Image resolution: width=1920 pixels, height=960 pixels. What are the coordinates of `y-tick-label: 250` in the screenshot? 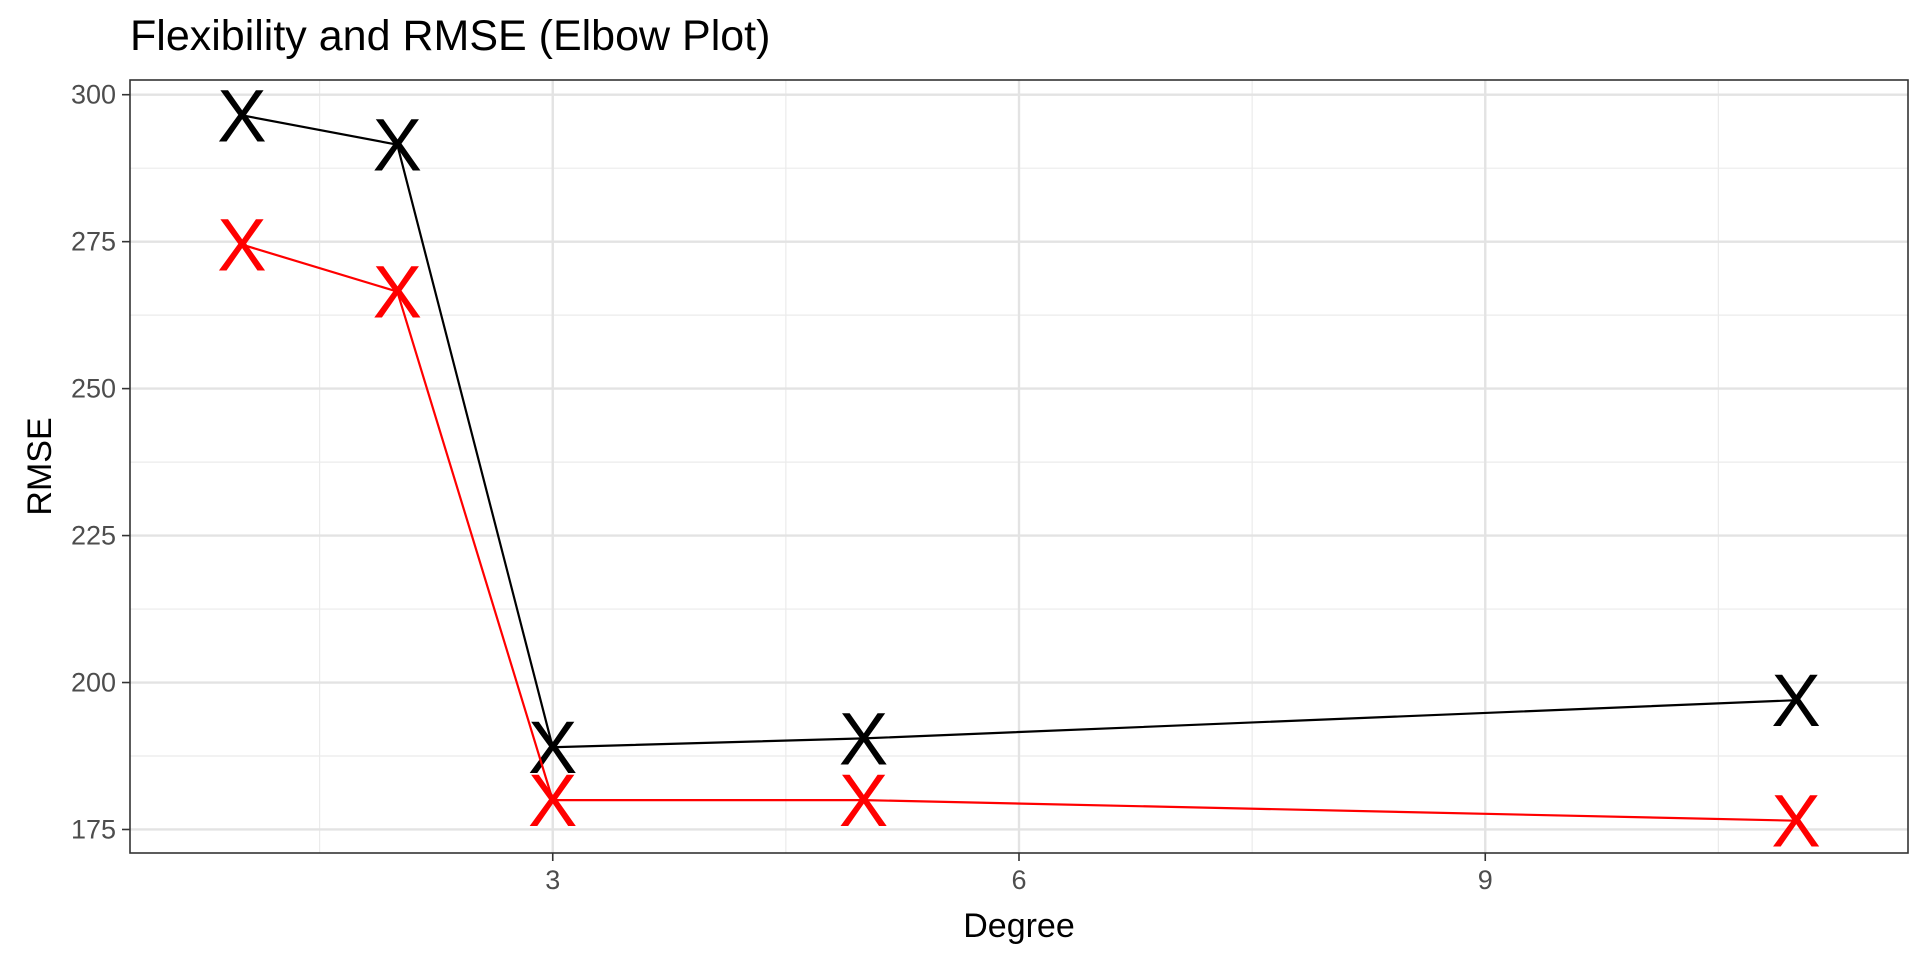 It's located at (93, 389).